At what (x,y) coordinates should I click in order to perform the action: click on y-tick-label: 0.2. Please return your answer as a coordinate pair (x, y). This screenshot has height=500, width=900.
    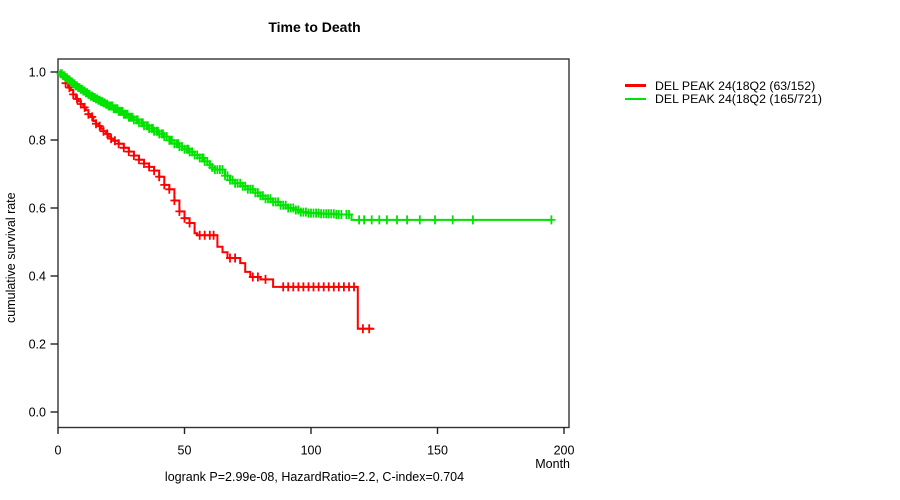
    Looking at the image, I should click on (37, 345).